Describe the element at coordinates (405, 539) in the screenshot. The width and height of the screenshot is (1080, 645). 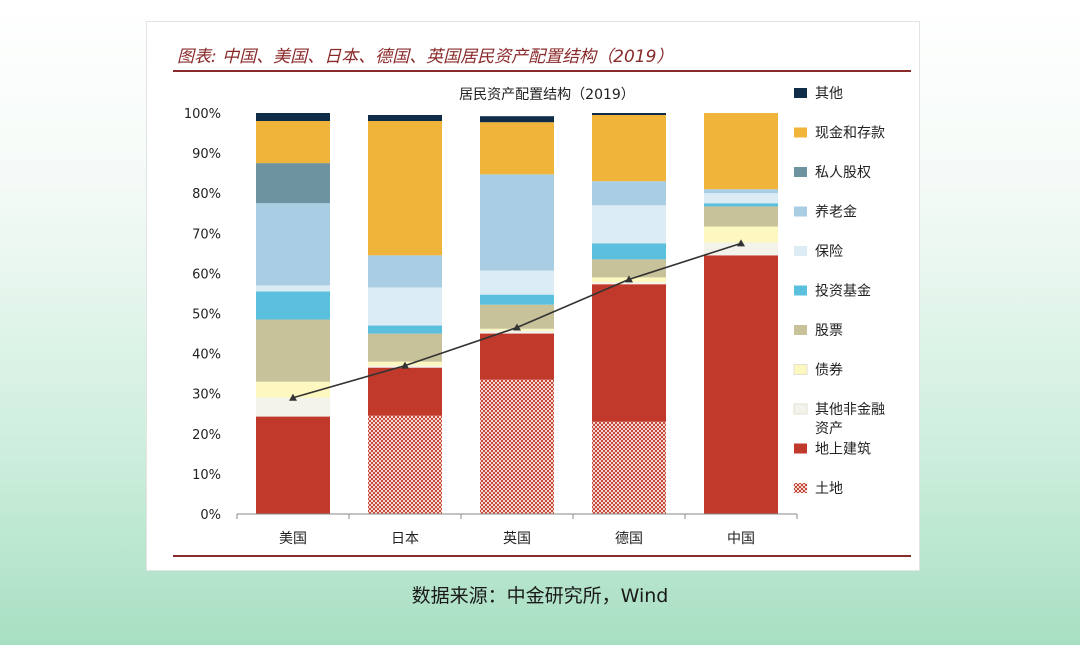
I see `x-tick-label: 日本` at that location.